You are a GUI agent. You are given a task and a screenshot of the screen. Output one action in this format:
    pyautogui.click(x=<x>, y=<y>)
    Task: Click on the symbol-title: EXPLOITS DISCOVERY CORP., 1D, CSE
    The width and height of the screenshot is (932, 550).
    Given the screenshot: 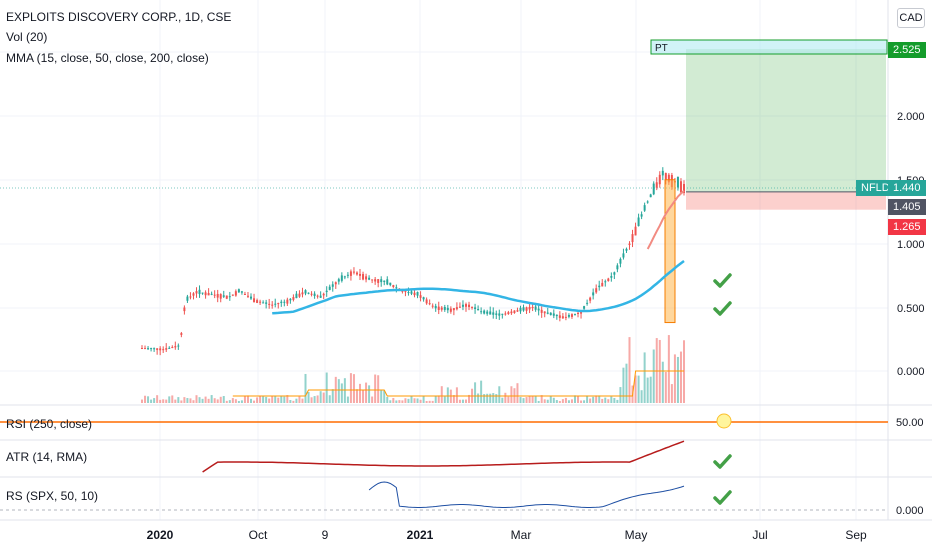 What is the action you would take?
    pyautogui.click(x=119, y=17)
    